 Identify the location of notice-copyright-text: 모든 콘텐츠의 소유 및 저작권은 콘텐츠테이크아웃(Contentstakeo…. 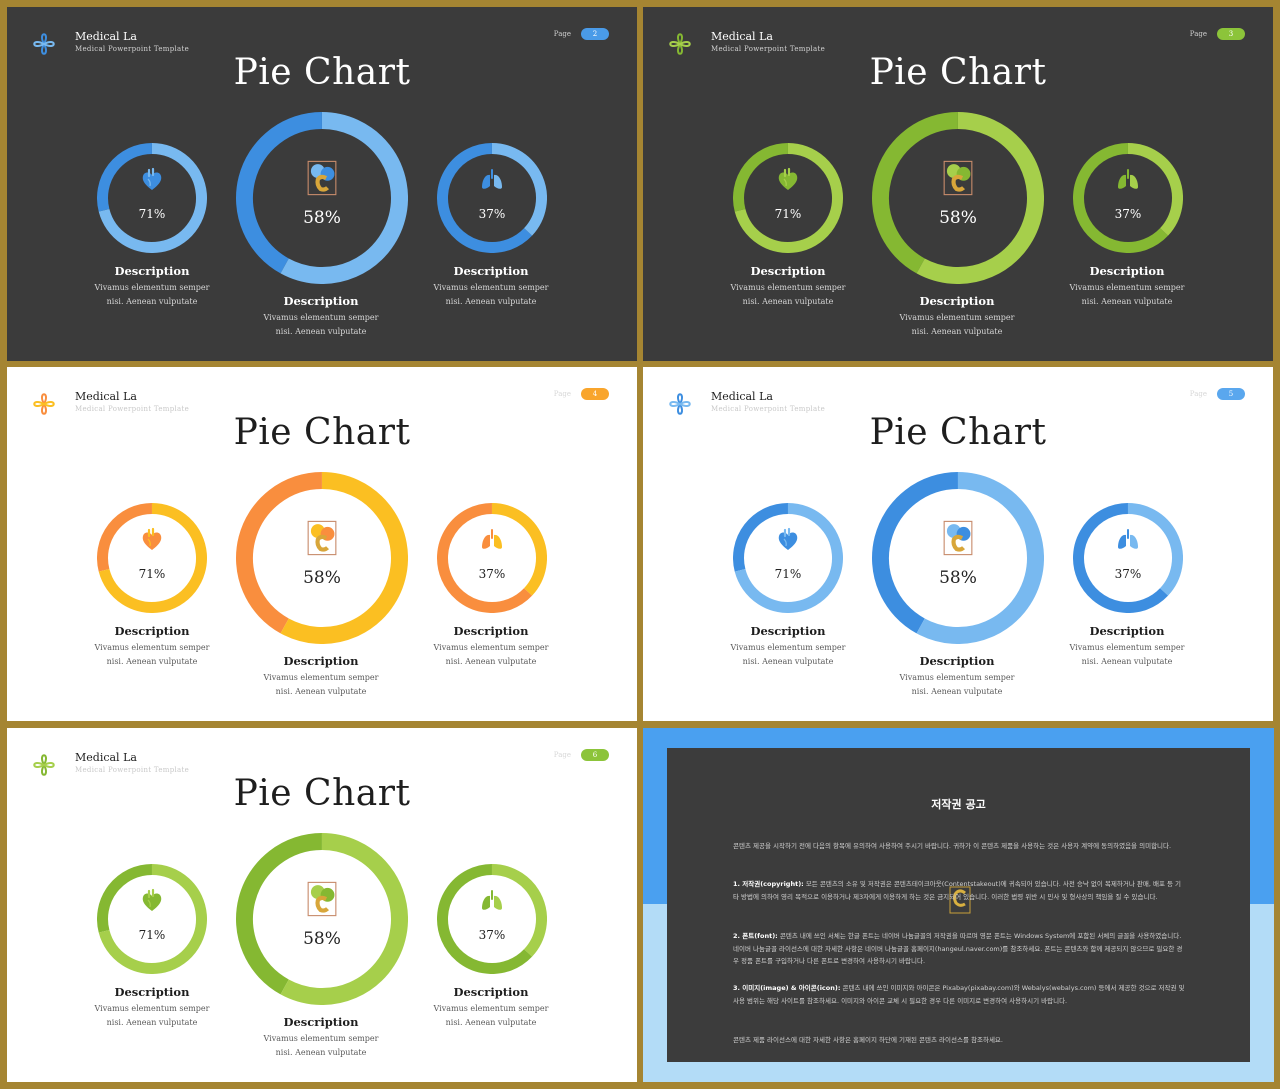
(957, 890).